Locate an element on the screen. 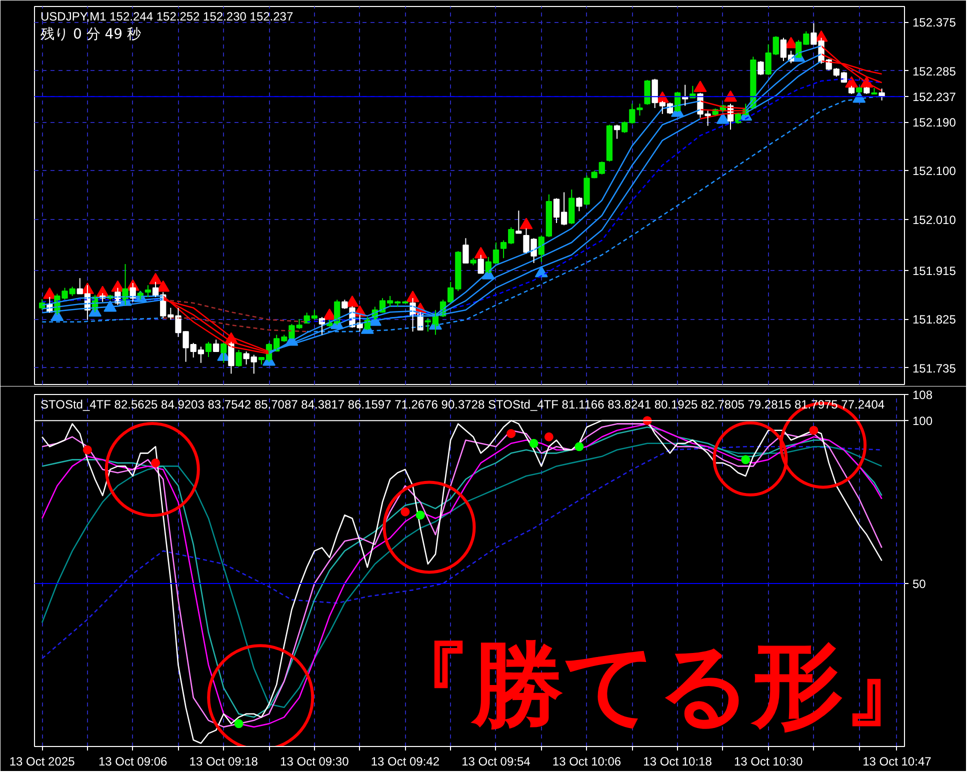  y-tick-label: 152.010 is located at coordinates (934, 219).